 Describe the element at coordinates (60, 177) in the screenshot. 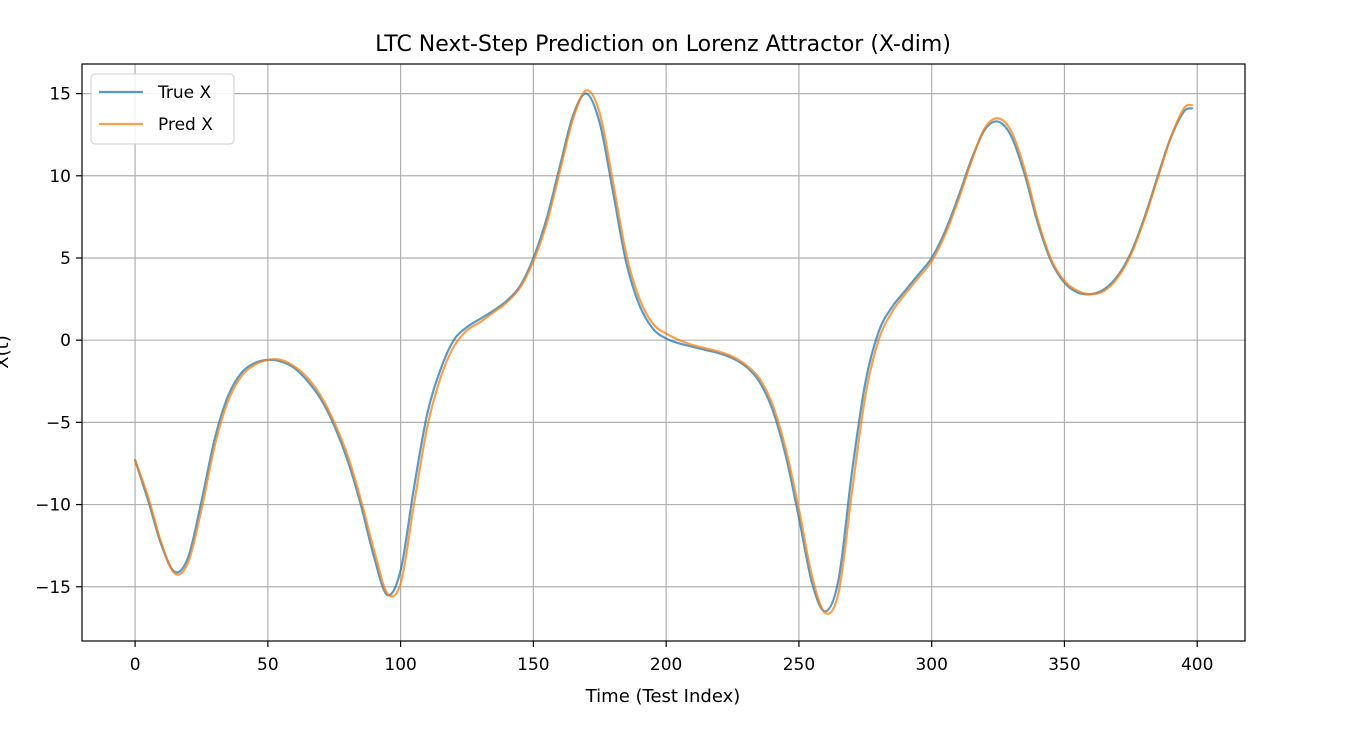

I see `y-tick-label: 10` at that location.